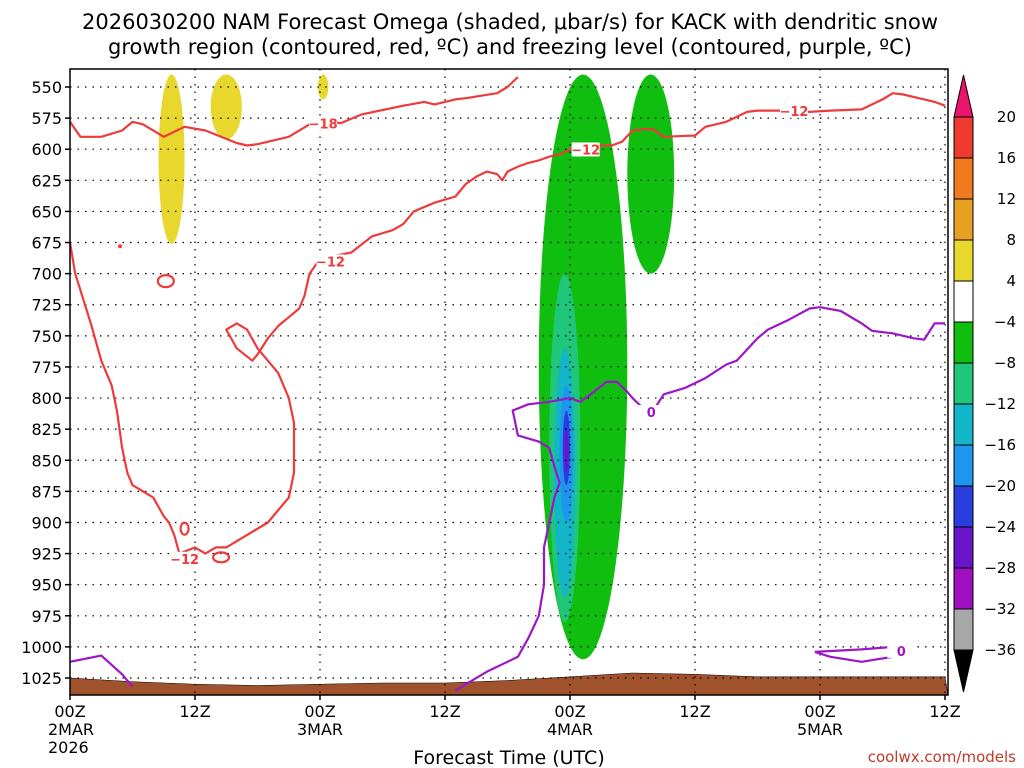 The height and width of the screenshot is (768, 1024). I want to click on colorbar-label-6: −8, so click(1005, 363).